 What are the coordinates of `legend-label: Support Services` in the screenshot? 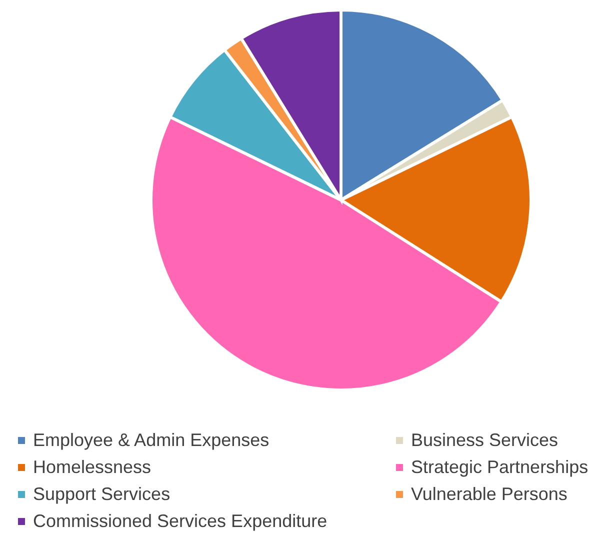 It's located at (101, 494).